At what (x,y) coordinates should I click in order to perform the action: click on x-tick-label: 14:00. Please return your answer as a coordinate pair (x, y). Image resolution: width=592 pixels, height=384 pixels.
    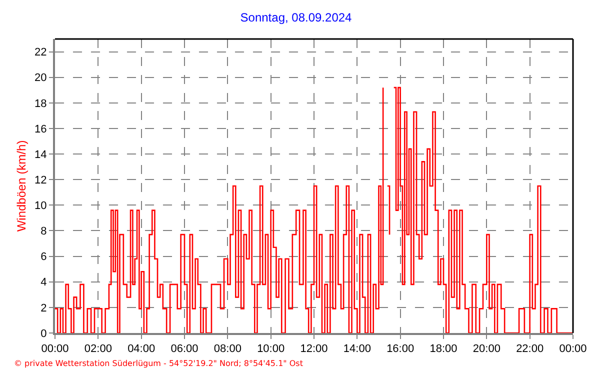
    Looking at the image, I should click on (357, 349).